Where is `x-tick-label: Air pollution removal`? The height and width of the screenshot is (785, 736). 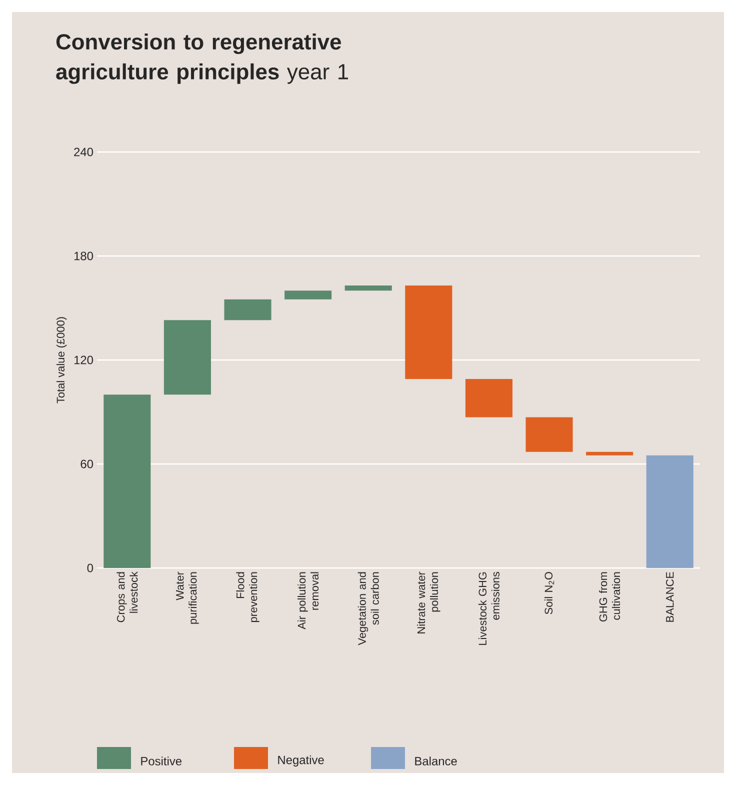 x-tick-label: Air pollution removal is located at coordinates (308, 601).